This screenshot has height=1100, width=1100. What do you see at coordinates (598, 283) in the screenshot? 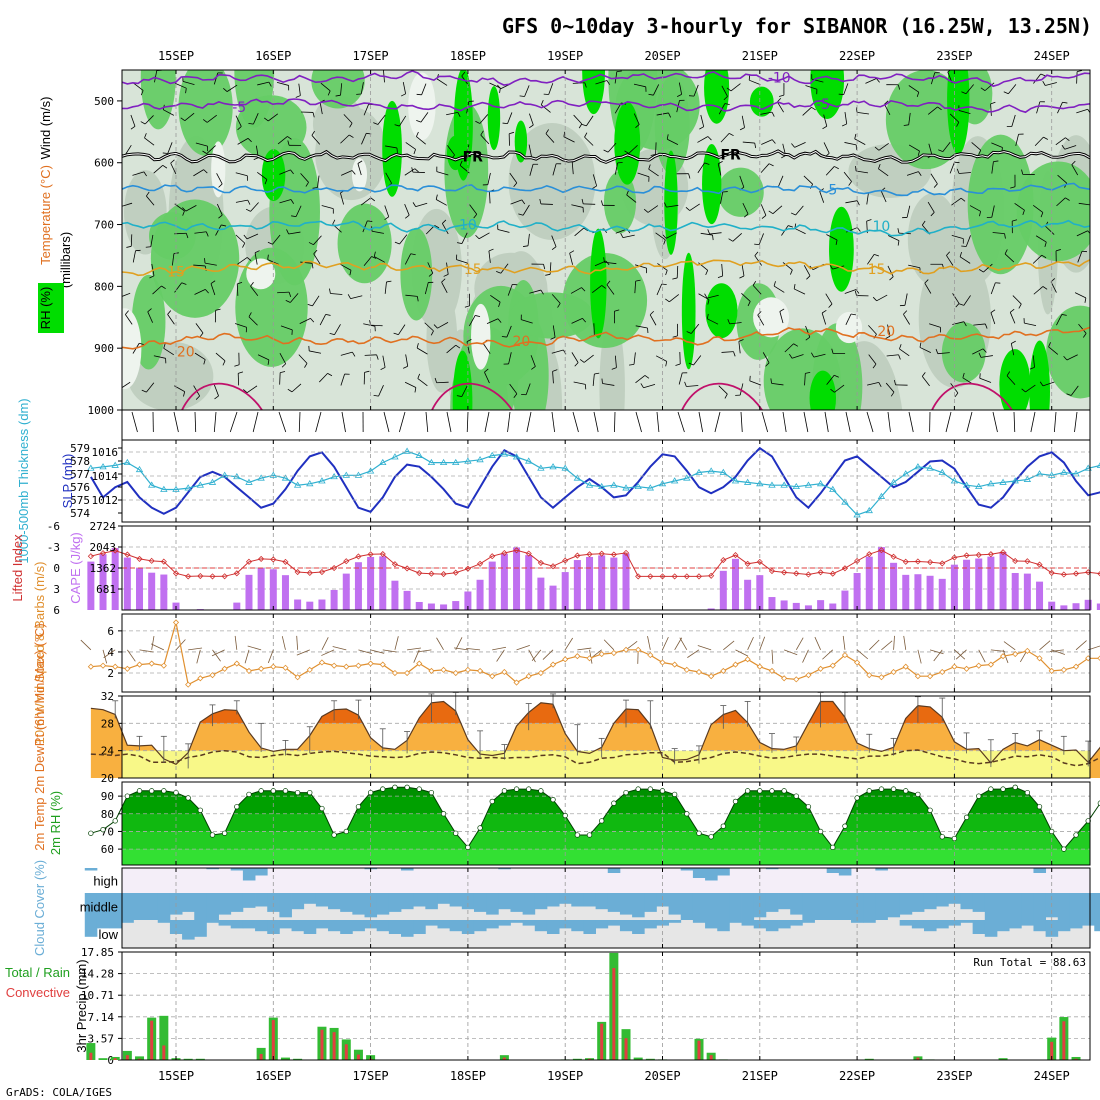
I see `rh-bright-region` at bounding box center [598, 283].